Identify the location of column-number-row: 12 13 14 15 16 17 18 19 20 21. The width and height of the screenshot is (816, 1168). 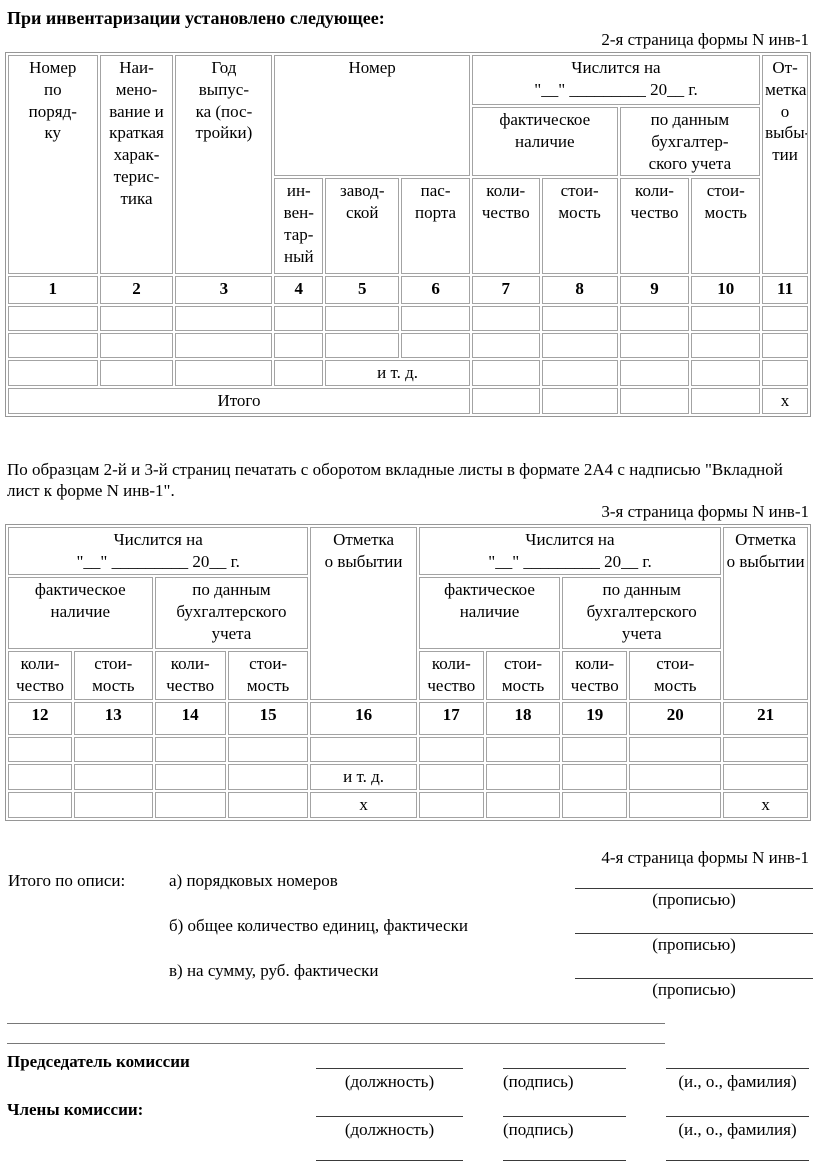
(408, 719).